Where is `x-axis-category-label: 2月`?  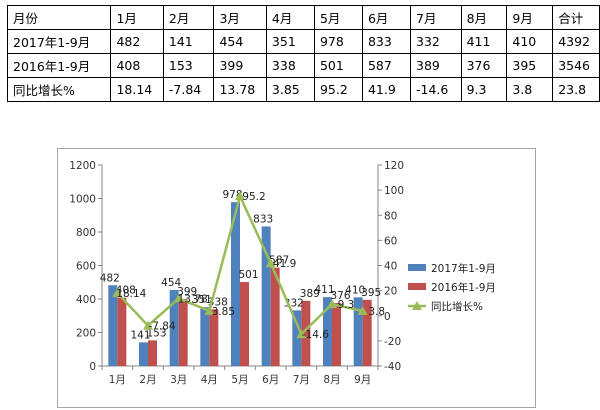 x-axis-category-label: 2月 is located at coordinates (147, 380).